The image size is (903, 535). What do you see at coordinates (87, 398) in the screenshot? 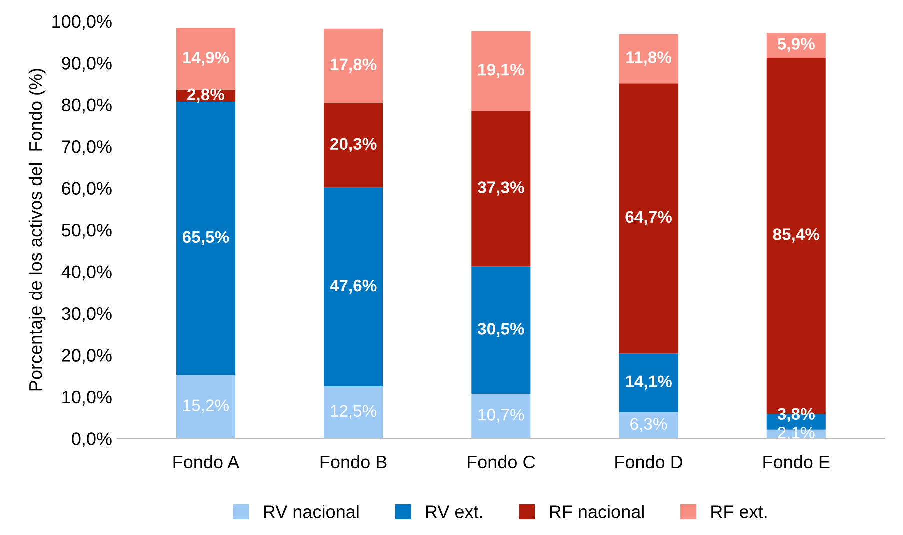
I see `y-tick-label: 10,0%` at bounding box center [87, 398].